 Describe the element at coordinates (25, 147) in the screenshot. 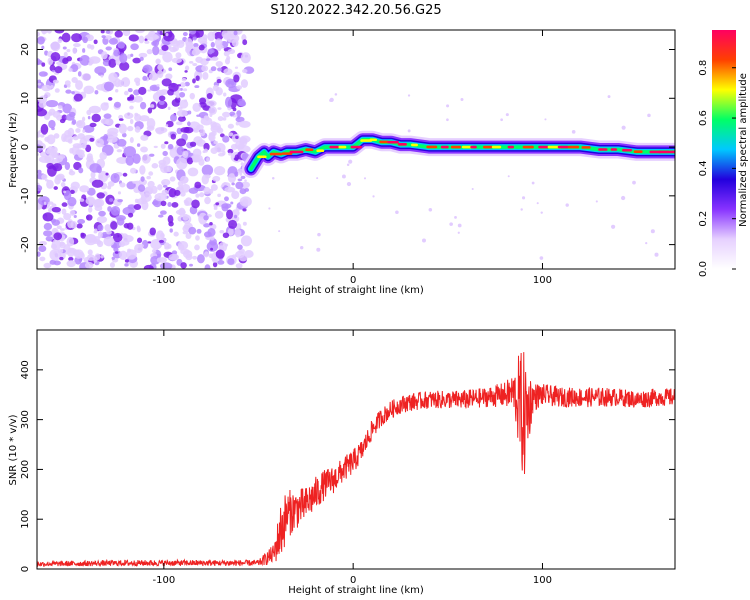

I see `y-tick-label: 0` at that location.